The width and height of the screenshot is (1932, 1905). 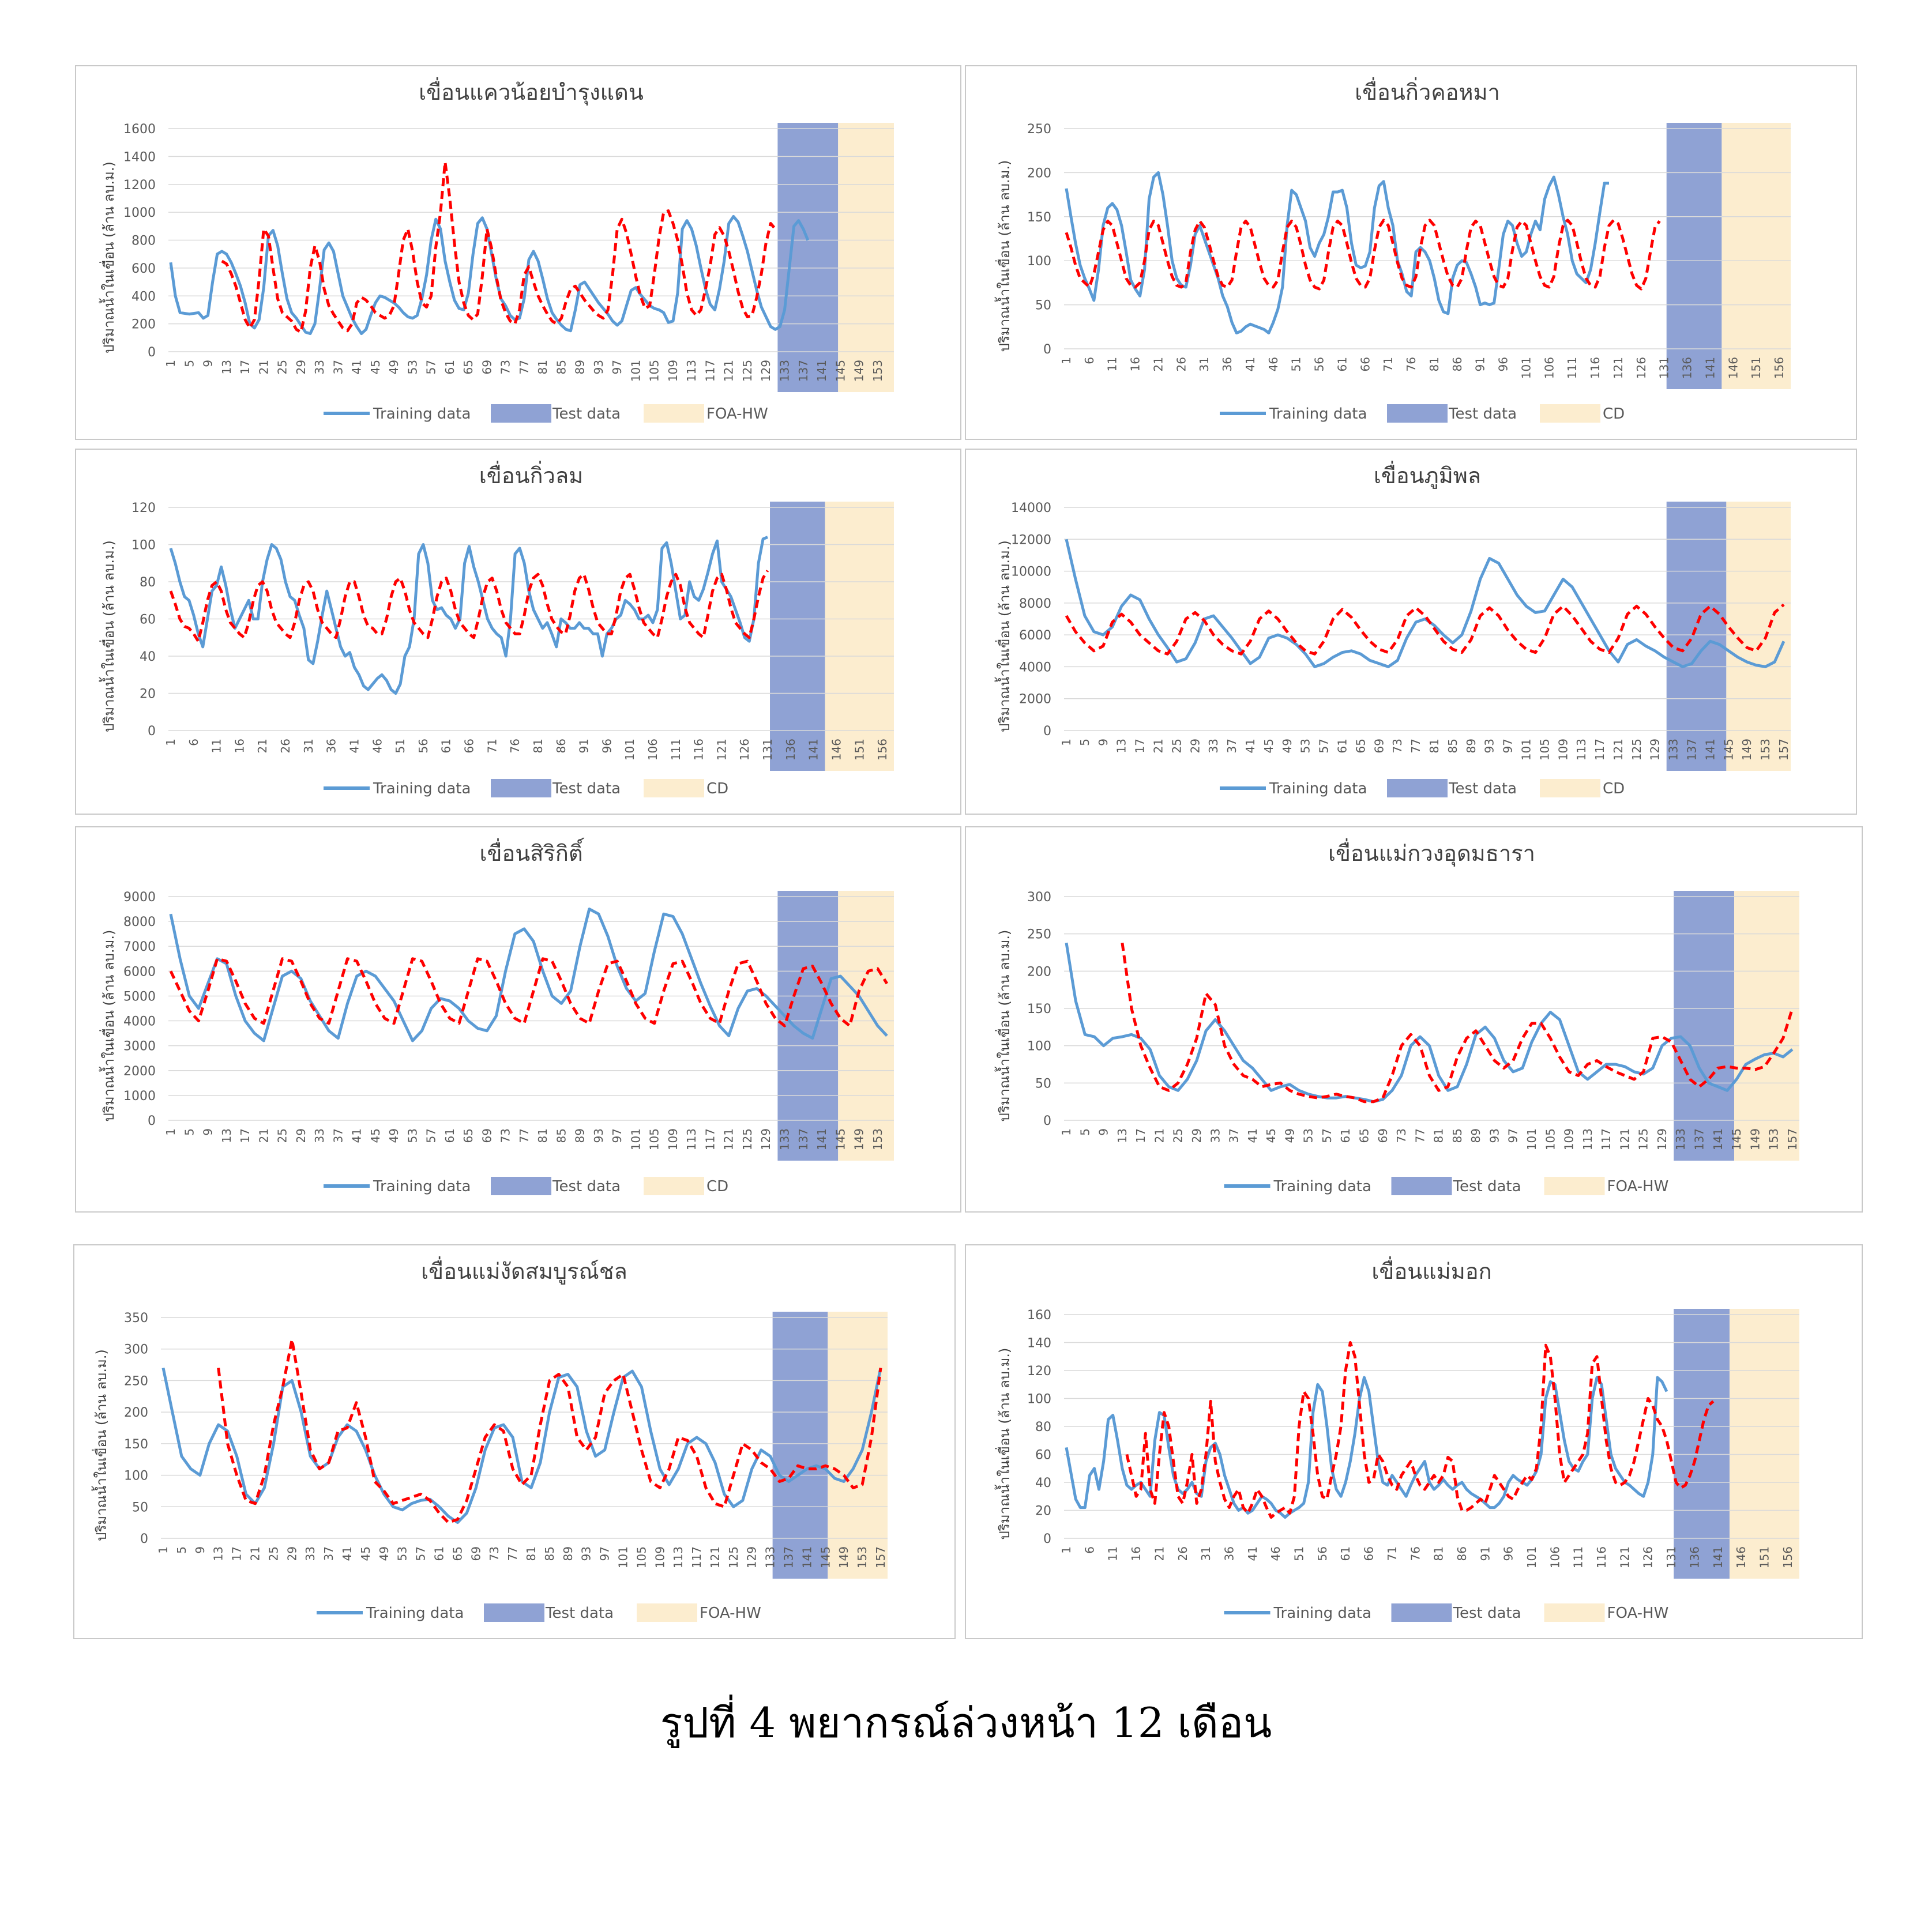 What do you see at coordinates (1140, 746) in the screenshot?
I see `x-tick-label: 17` at bounding box center [1140, 746].